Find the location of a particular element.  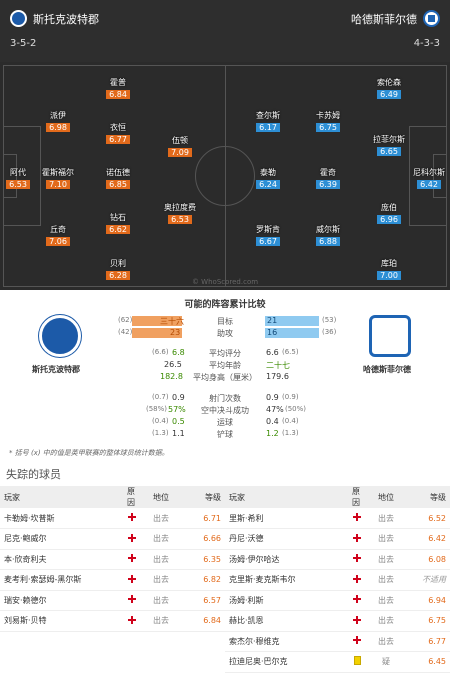

table-row: 刘易斯·贝特 出去 6.84 is located at coordinates (112, 621).